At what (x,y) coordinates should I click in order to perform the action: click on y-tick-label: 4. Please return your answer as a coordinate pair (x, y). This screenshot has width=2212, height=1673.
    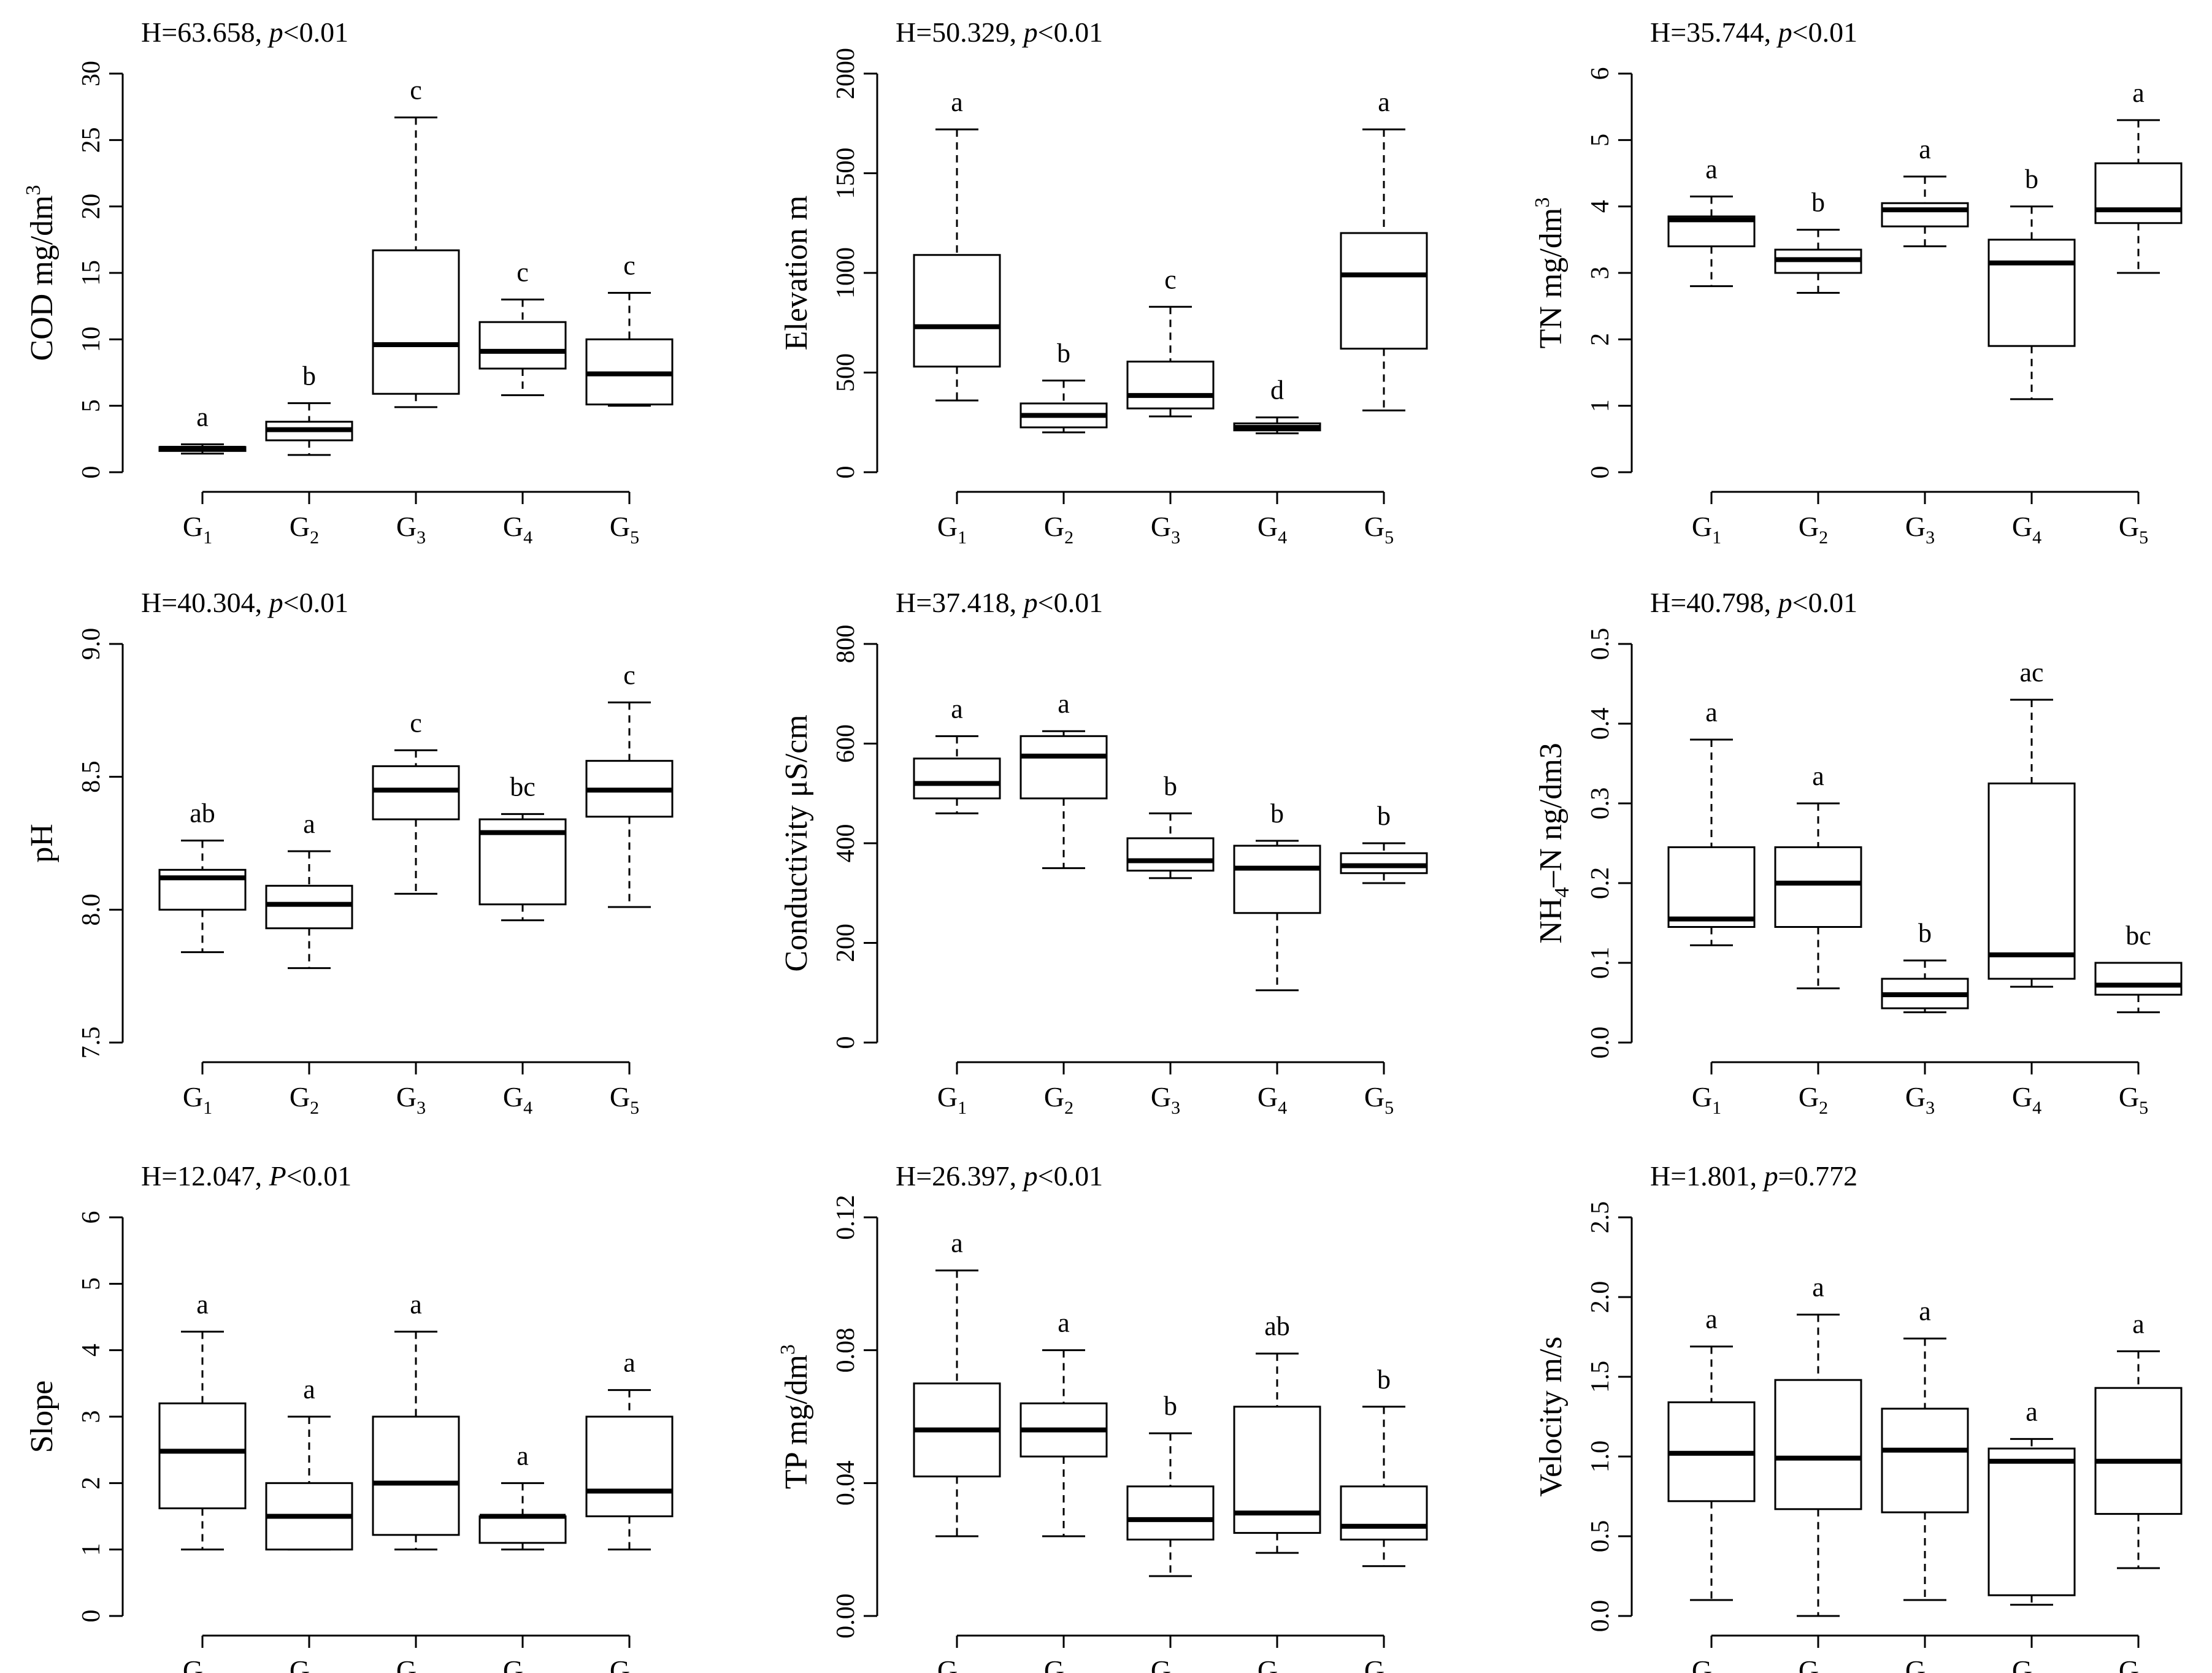
    Looking at the image, I should click on (1601, 206).